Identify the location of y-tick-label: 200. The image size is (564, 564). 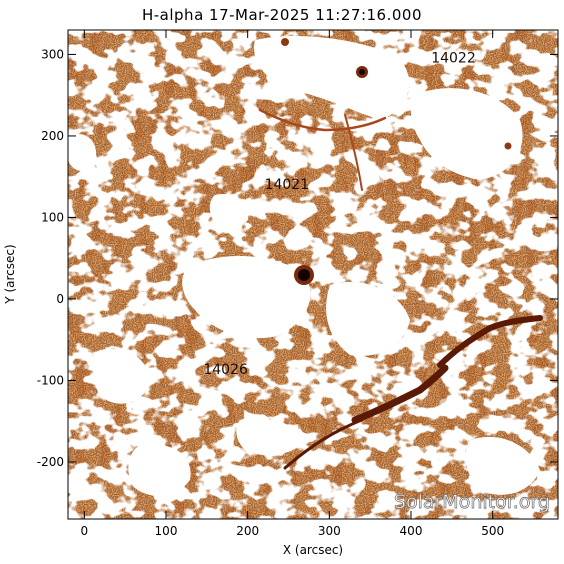
(52, 136).